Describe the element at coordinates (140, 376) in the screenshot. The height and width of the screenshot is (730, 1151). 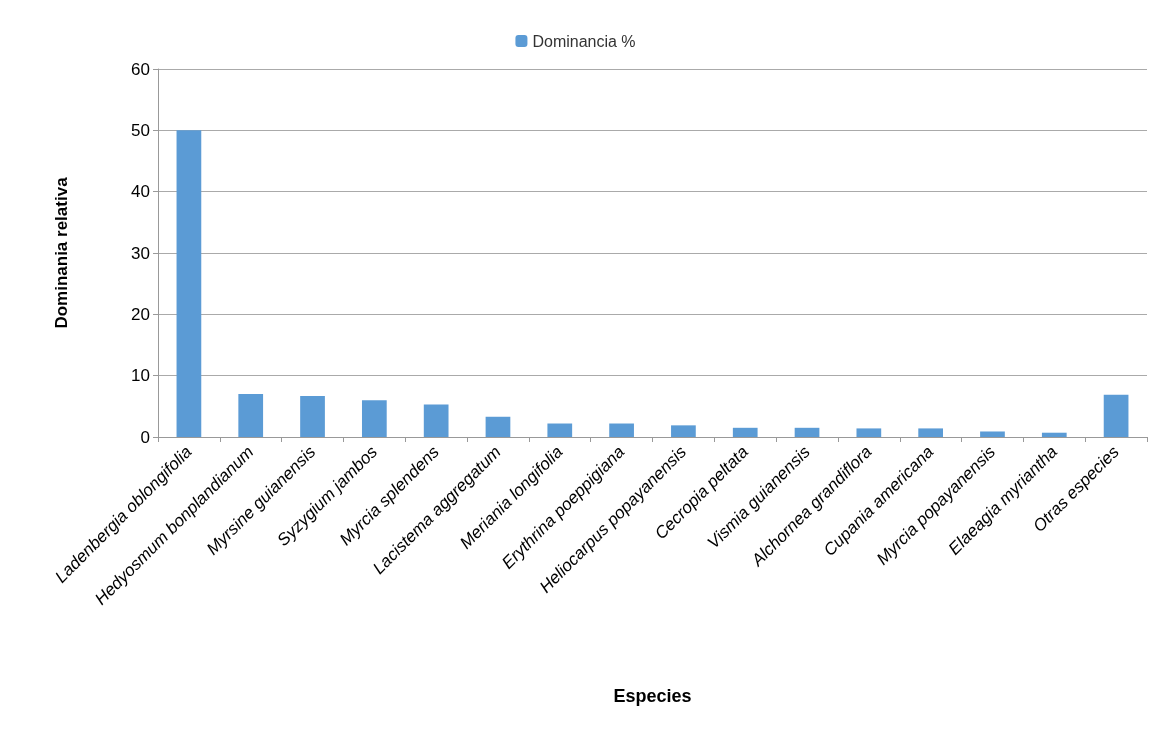
I see `y-tick-label: 10` at that location.